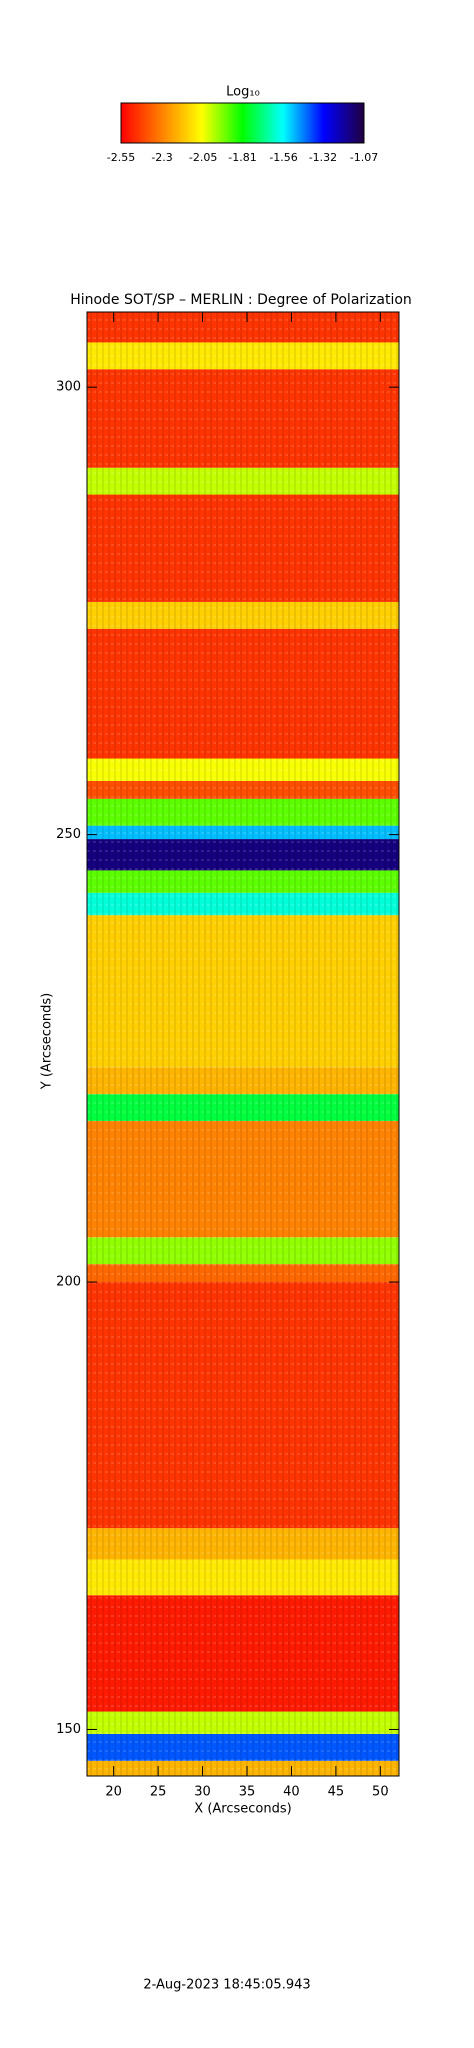 Image resolution: width=474 pixels, height=2048 pixels. I want to click on y-tick-label: 200, so click(68, 1282).